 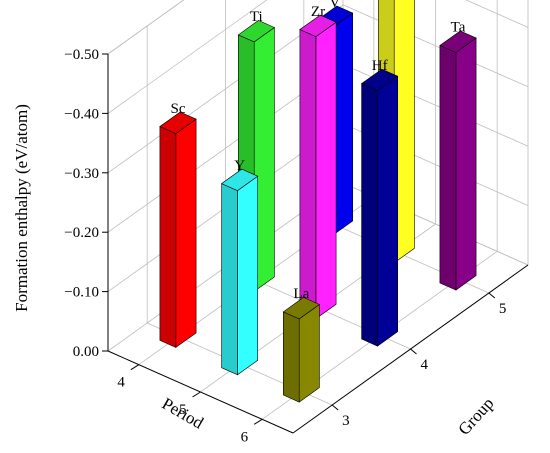 I want to click on bar-zr, so click(x=318, y=167).